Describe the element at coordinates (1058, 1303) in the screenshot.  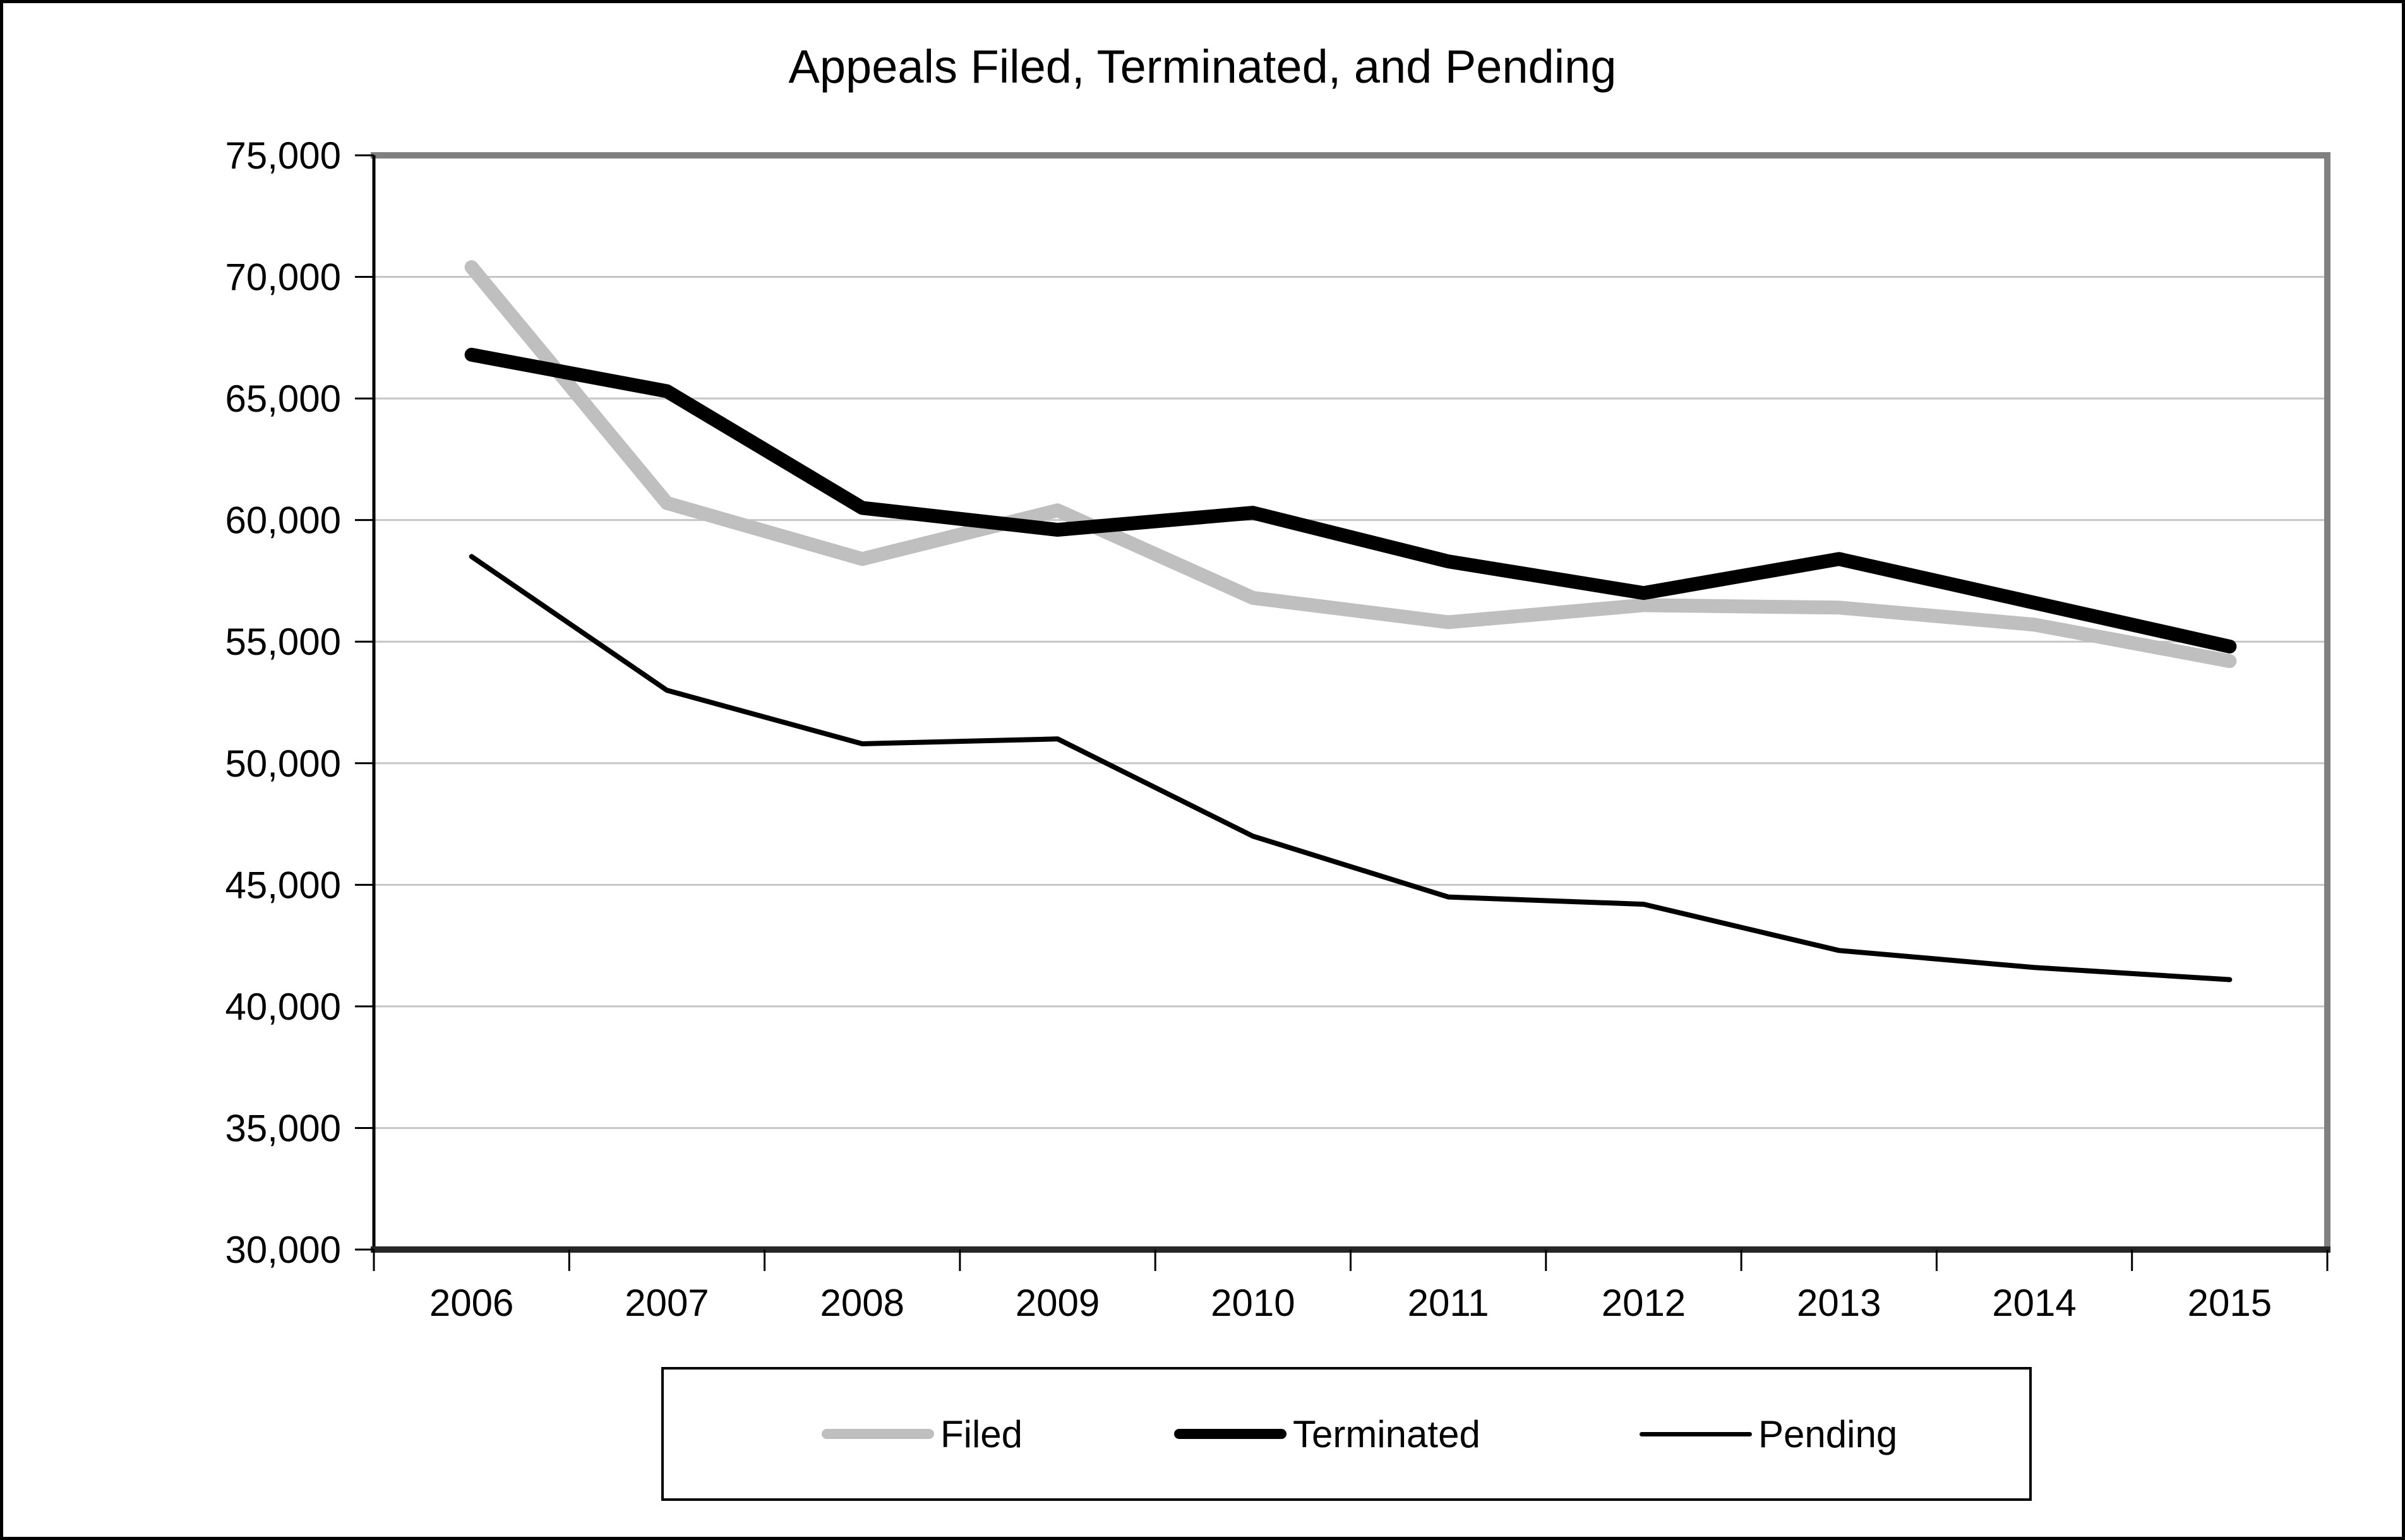
I see `x-axis-label: 2009` at that location.